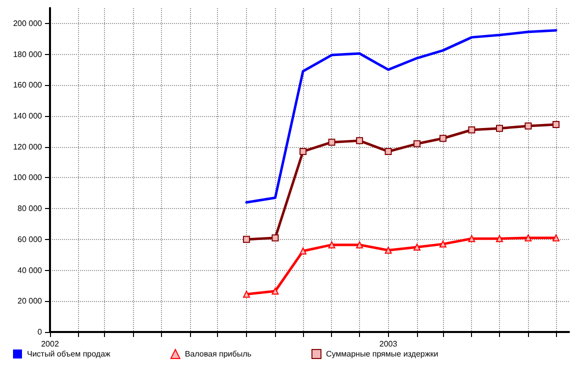 Image resolution: width=575 pixels, height=366 pixels. Describe the element at coordinates (382, 354) in the screenshot. I see `legend-label: Суммарные прямые издержки` at that location.